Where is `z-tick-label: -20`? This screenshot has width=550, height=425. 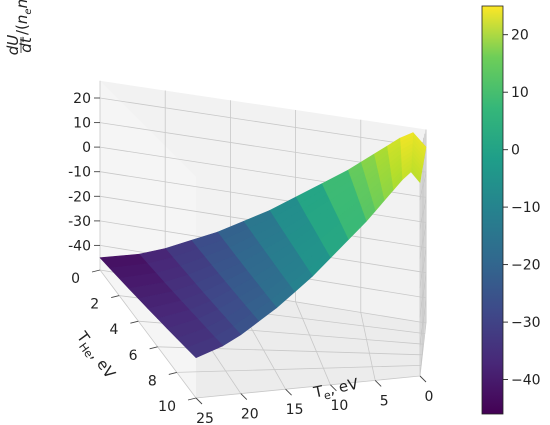 z-tick-label: -20 is located at coordinates (79, 197).